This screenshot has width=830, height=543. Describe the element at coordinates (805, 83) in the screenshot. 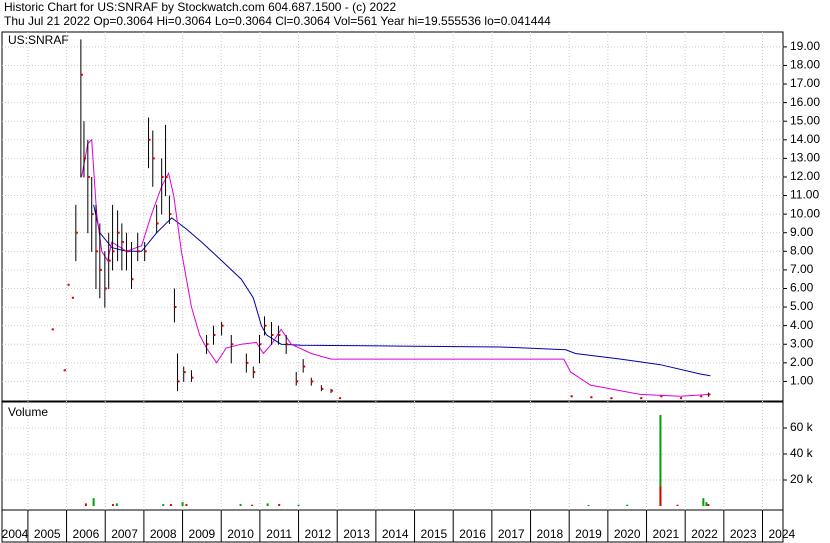

I see `y-tick-label: 17.00` at that location.